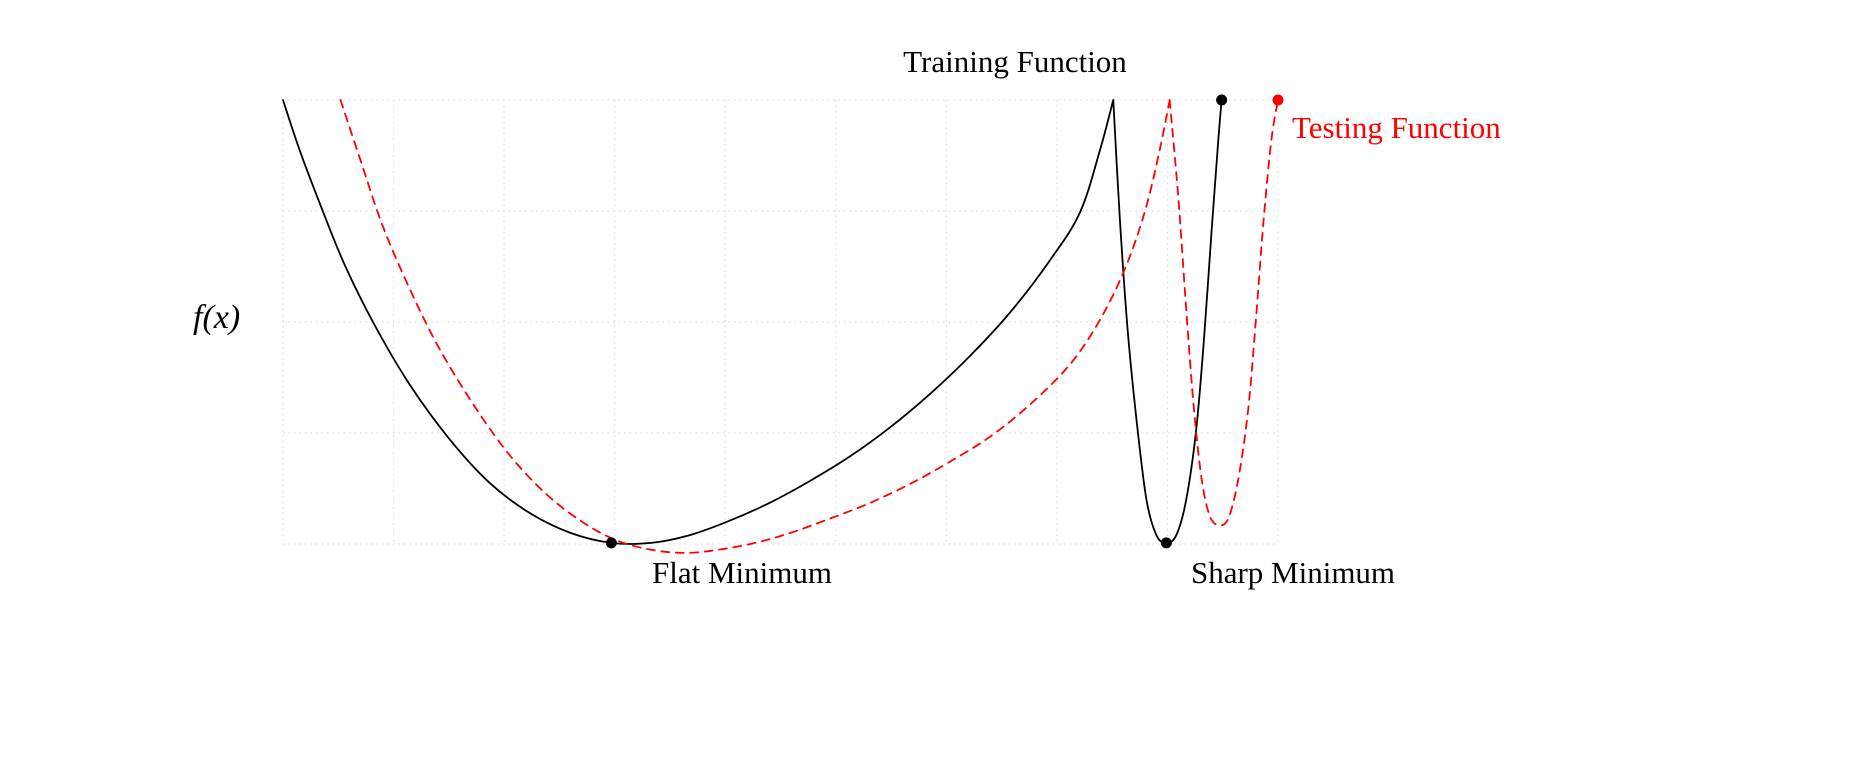 The image size is (1876, 764). Describe the element at coordinates (1293, 572) in the screenshot. I see `sharp-minimum-label: Sharp Minimum` at that location.